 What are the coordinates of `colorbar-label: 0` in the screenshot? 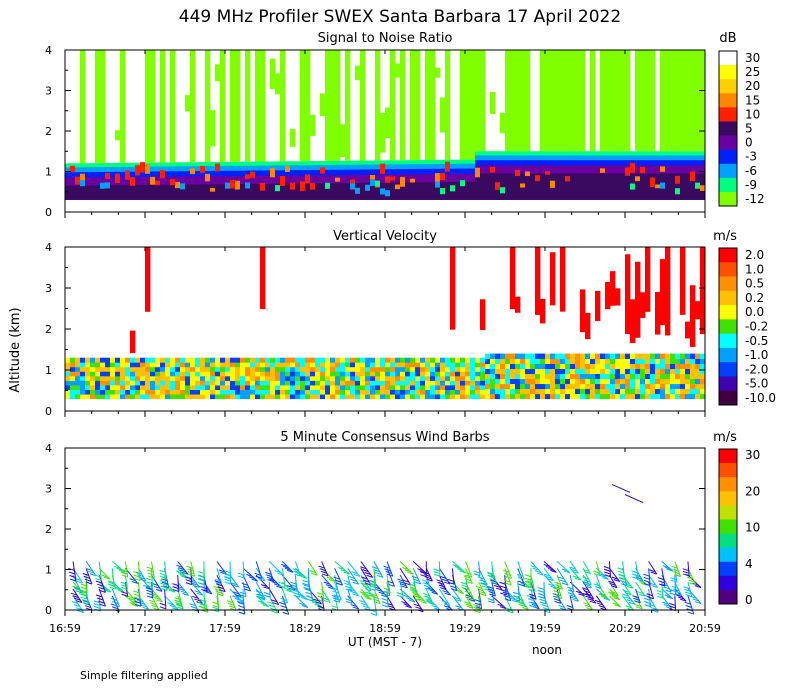 It's located at (749, 600).